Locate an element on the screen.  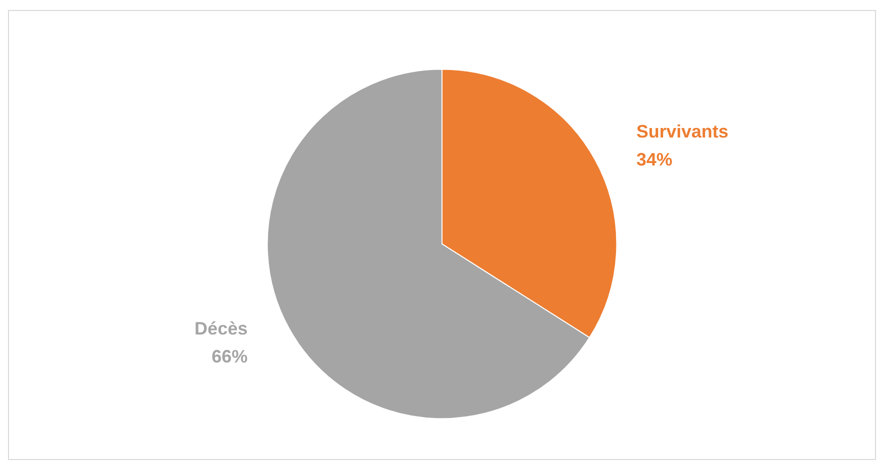
slice-label: Décès is located at coordinates (221, 328).